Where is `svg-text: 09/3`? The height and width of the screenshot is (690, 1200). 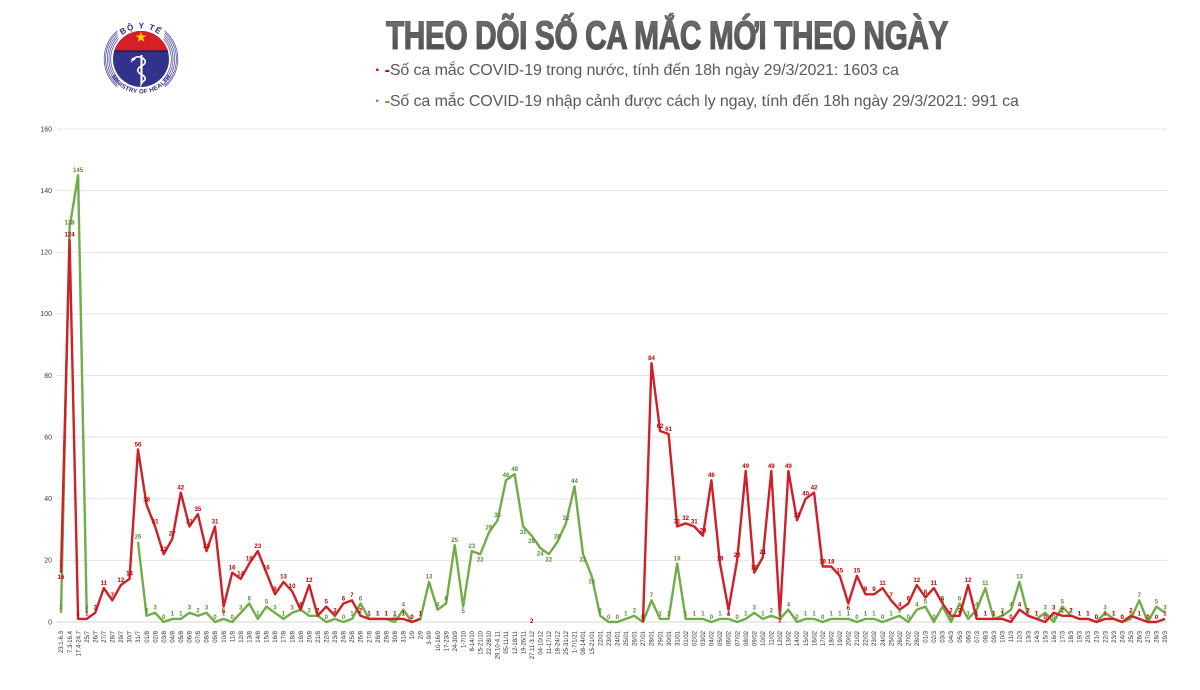
svg-text: 09/3 is located at coordinates (995, 636).